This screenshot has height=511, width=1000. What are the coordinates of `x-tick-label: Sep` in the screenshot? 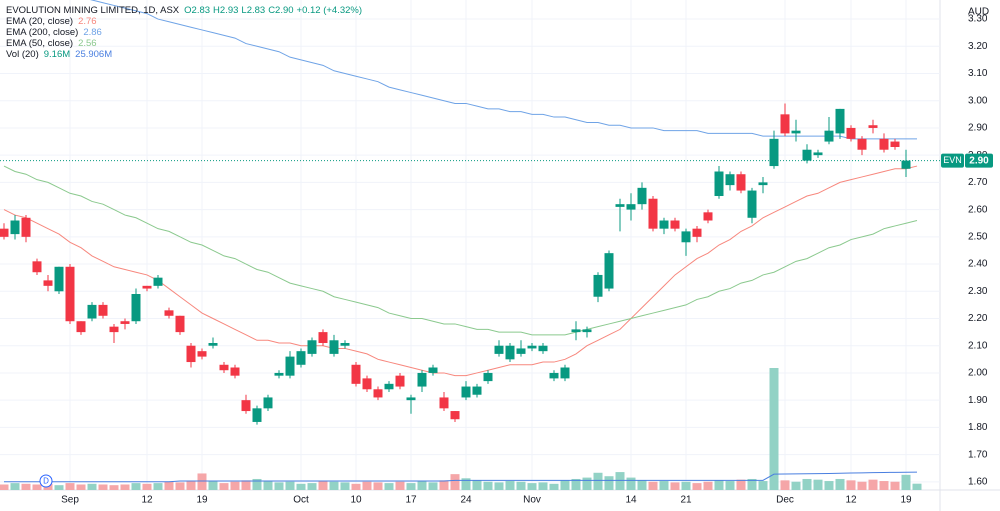 It's located at (70, 500).